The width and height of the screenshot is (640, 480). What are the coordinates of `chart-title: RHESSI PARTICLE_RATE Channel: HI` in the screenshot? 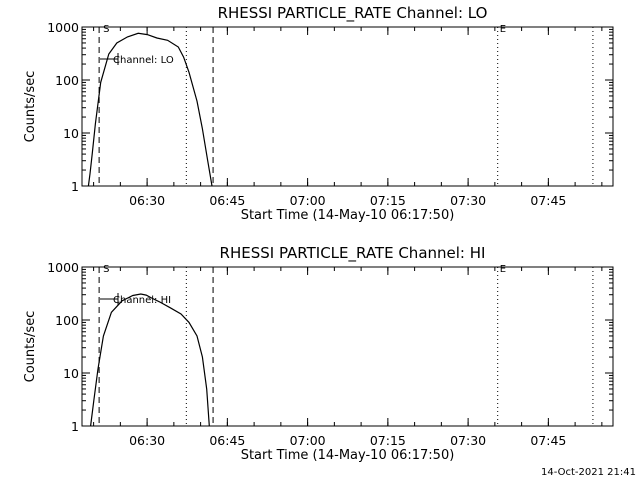 It's located at (353, 253).